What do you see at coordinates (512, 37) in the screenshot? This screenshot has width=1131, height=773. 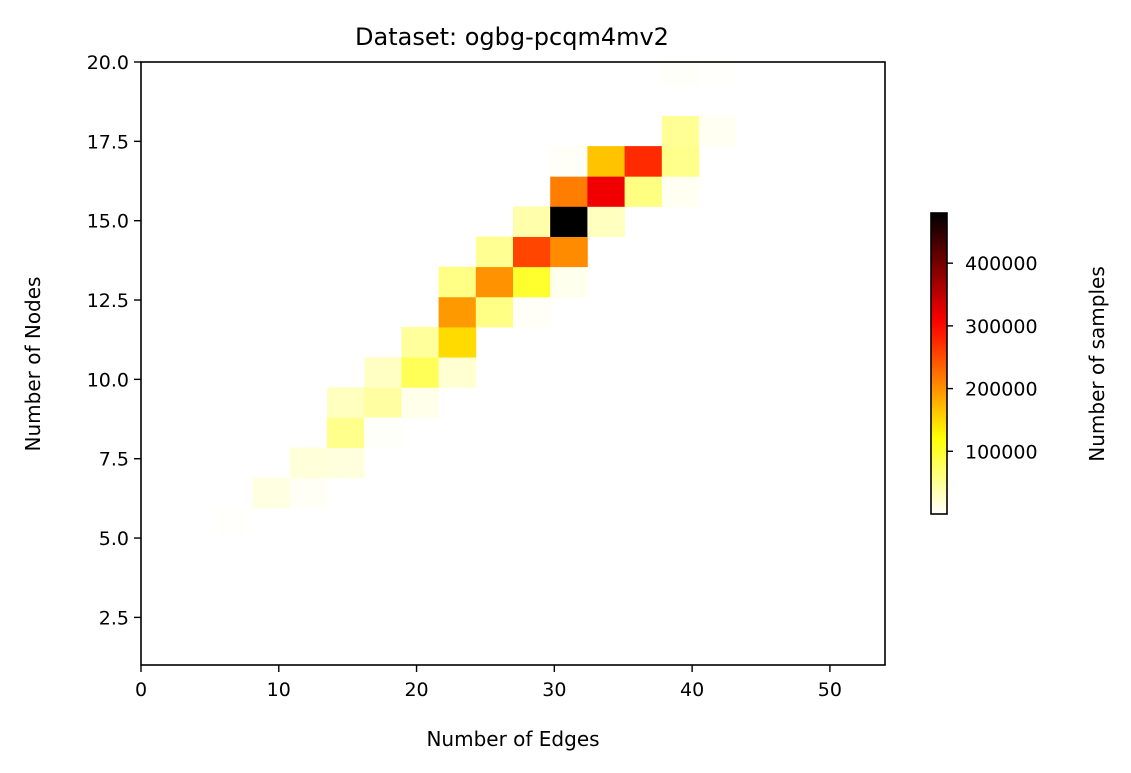 I see `chart-title: Dataset: ogbg-pcqm4mv2` at bounding box center [512, 37].